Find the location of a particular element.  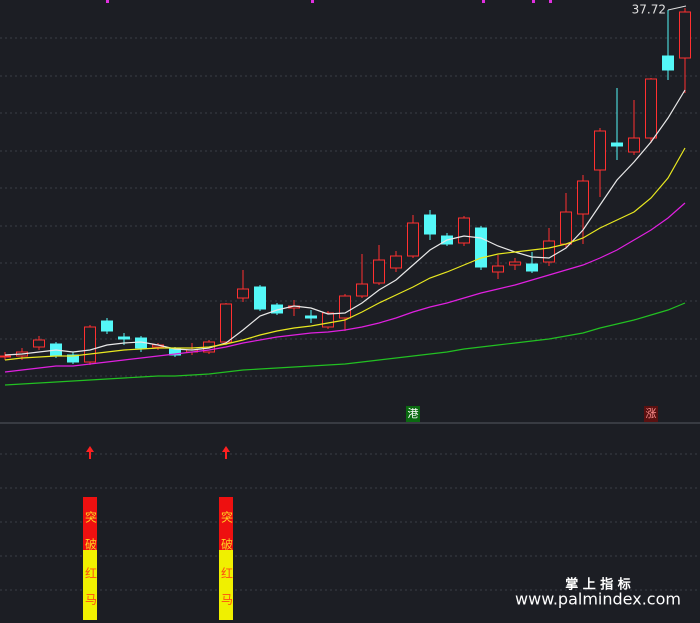

watermark-title: 掌 上 指 标 is located at coordinates (598, 585).